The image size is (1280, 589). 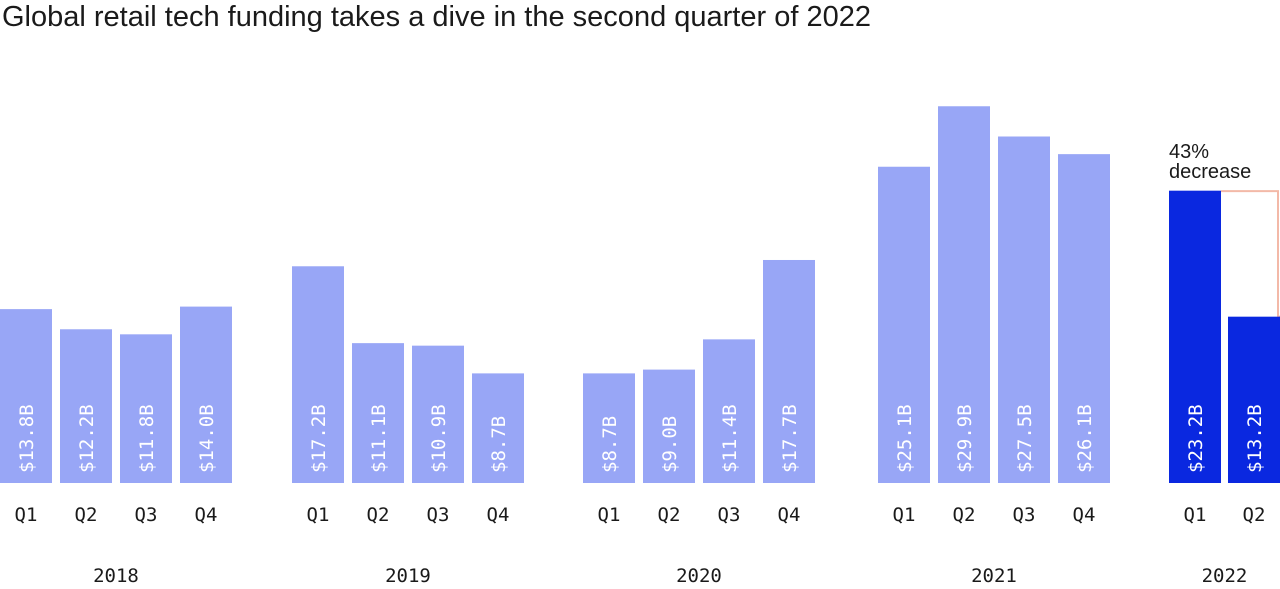 I want to click on bar-2020-q4, so click(x=789, y=371).